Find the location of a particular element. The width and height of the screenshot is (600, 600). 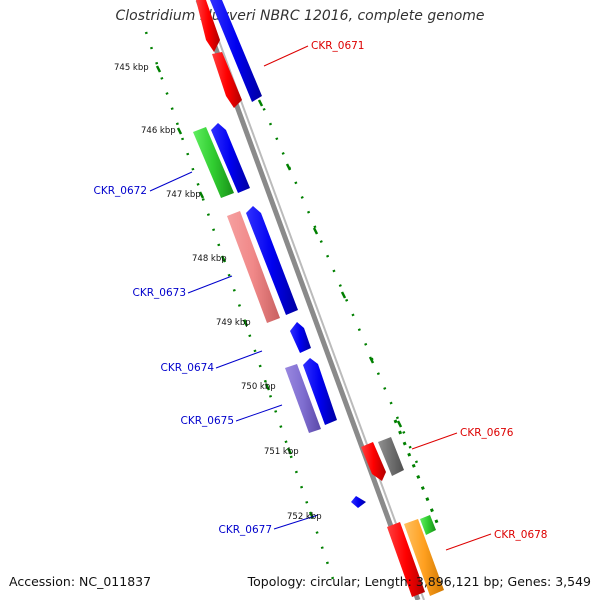

gene-arrow-purple is located at coordinates (303, 398).